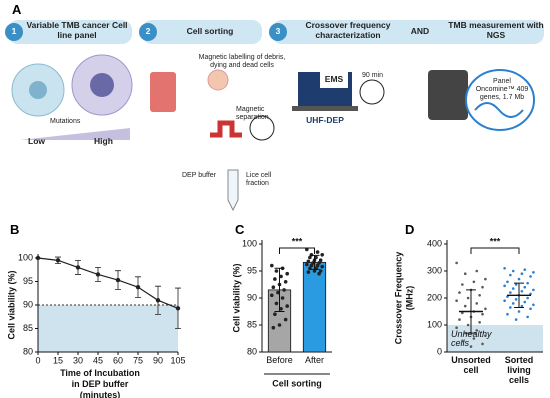 The height and width of the screenshot is (398, 550). What do you see at coordinates (314, 262) in the screenshot?
I see `error-bar` at bounding box center [314, 262].